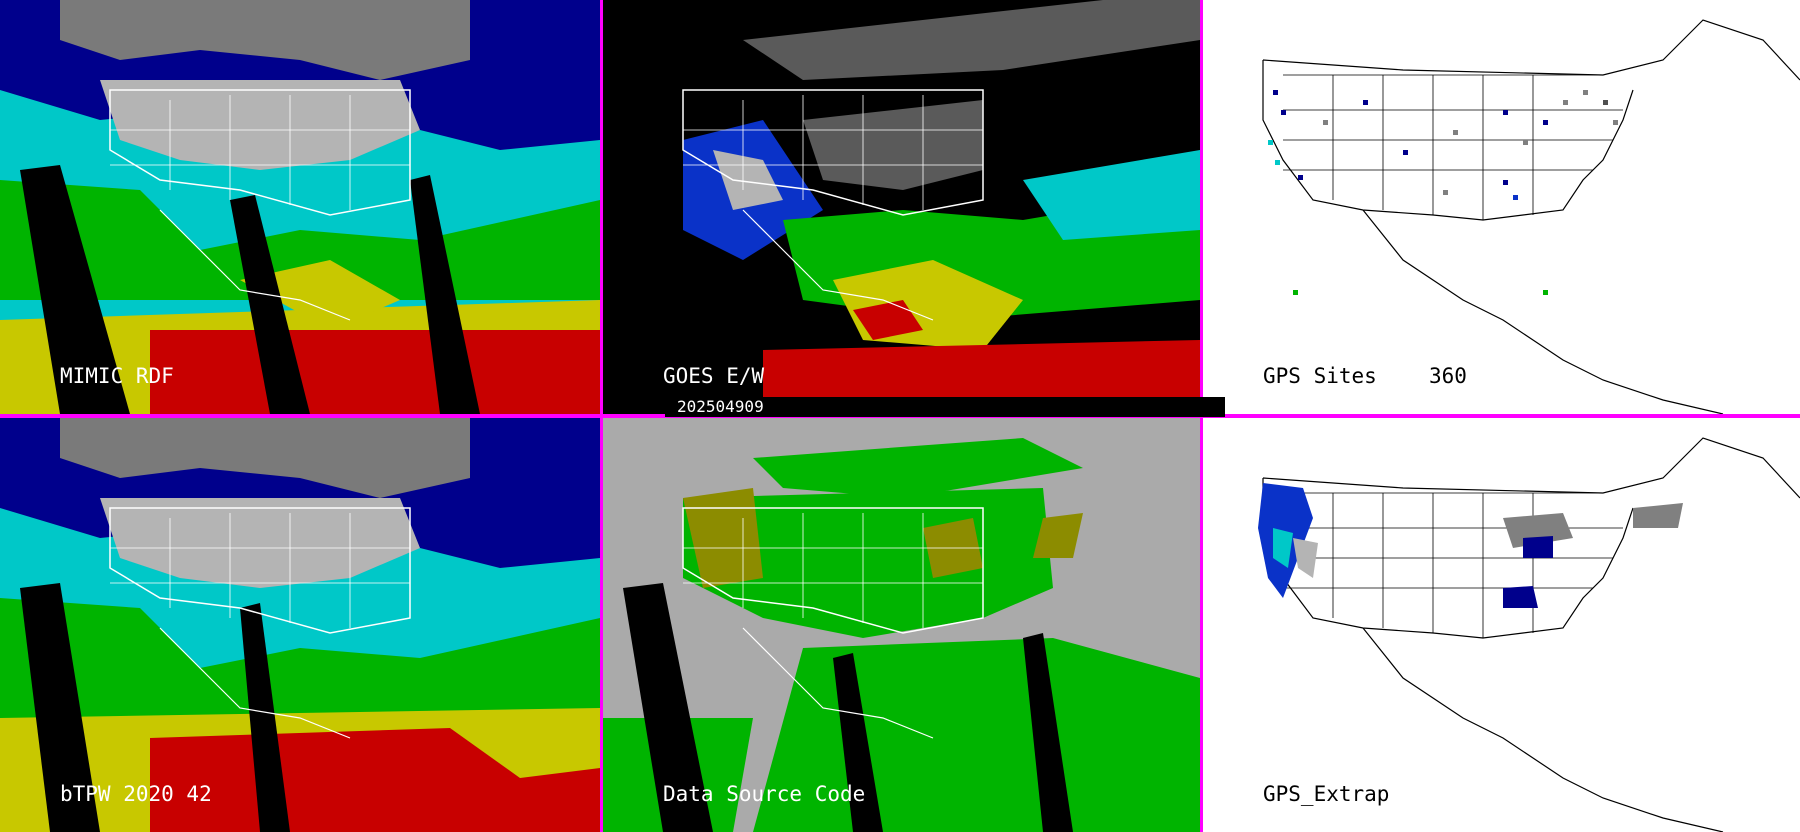 This screenshot has width=1800, height=832. I want to click on gps-site-markers, so click(1443, 192).